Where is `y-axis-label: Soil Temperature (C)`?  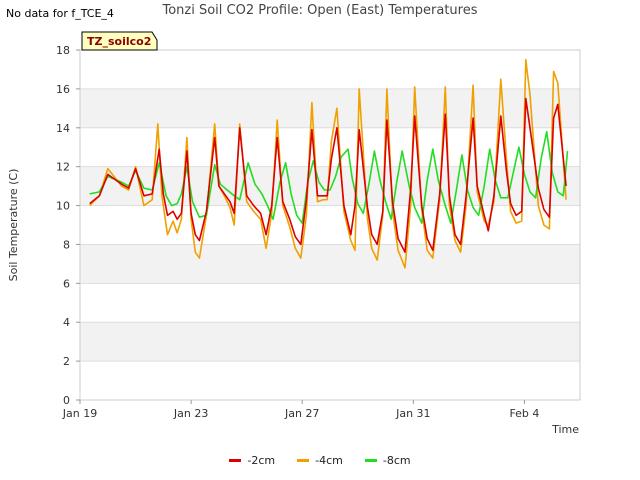 y-axis-label: Soil Temperature (C) is located at coordinates (13, 225).